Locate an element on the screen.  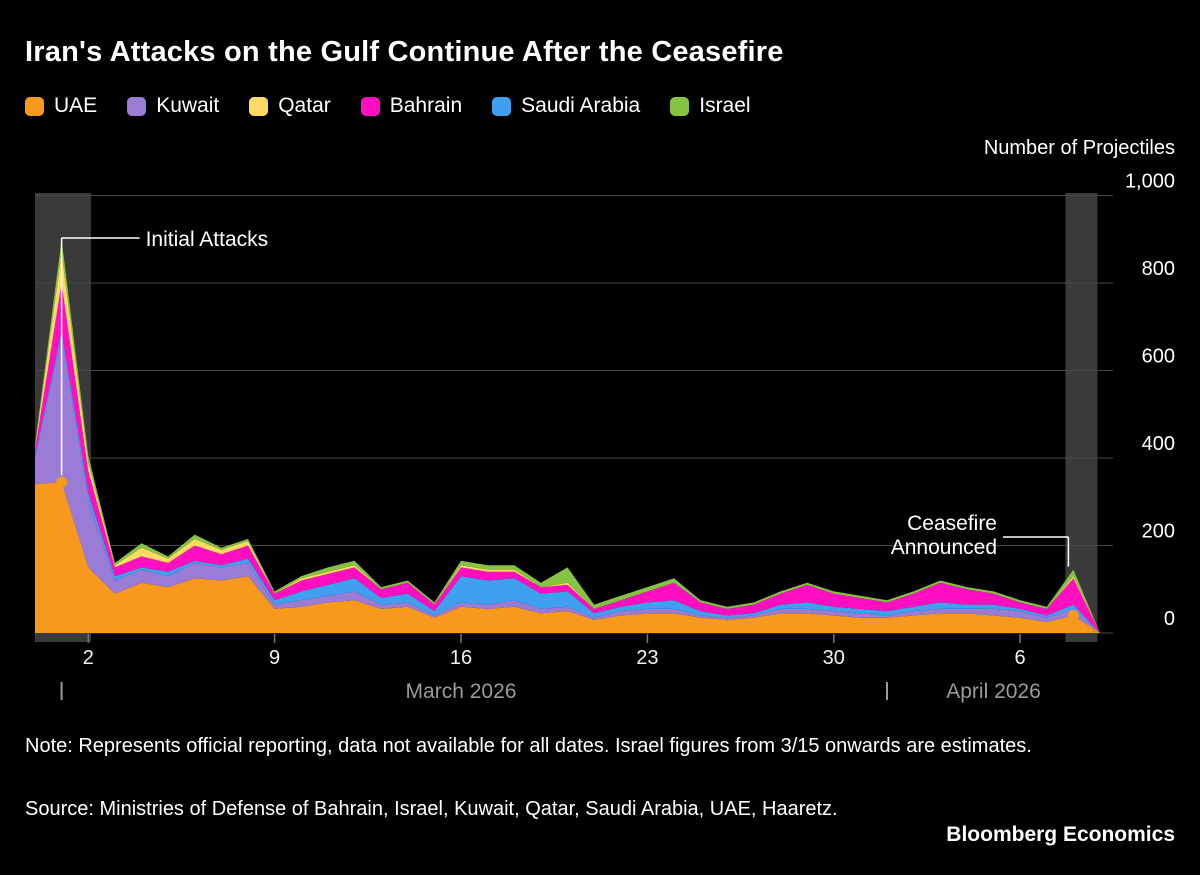
y-tick-label: 400 is located at coordinates (1158, 444).